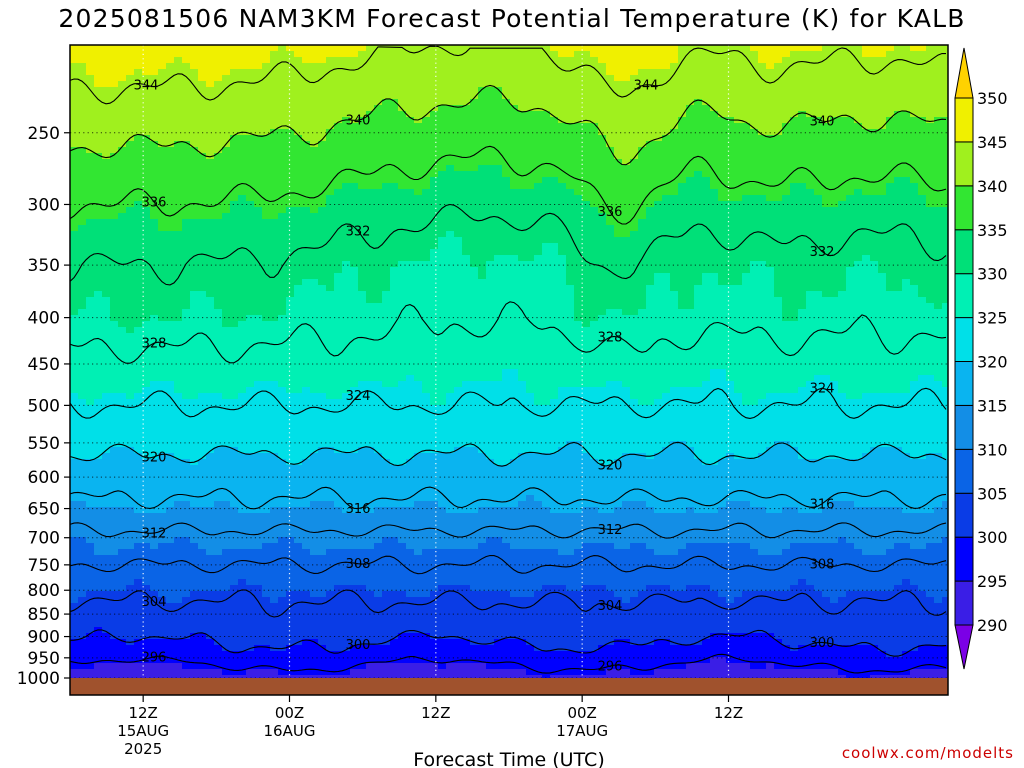 The image size is (1024, 768). What do you see at coordinates (992, 405) in the screenshot?
I see `colorbar-label: 315` at bounding box center [992, 405].